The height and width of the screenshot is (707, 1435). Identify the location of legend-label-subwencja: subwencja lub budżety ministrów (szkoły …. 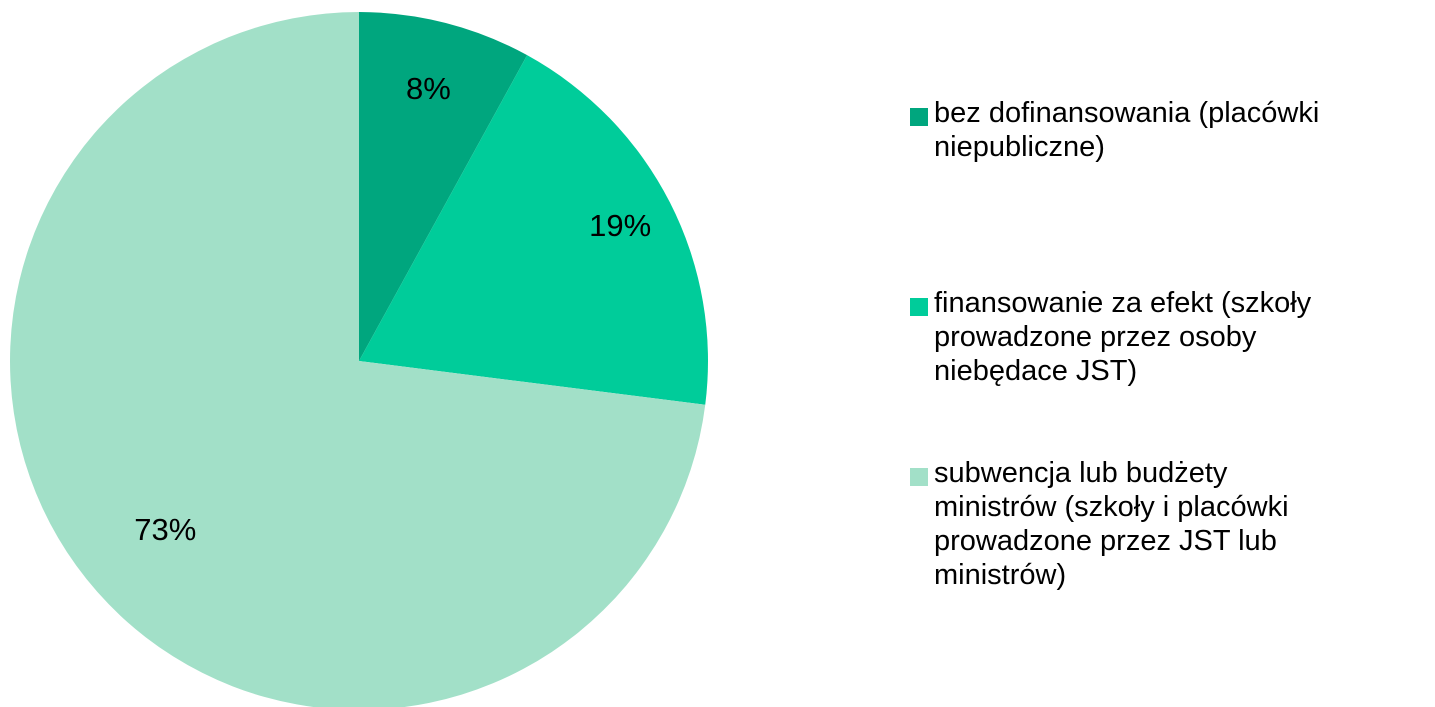
(1111, 524).